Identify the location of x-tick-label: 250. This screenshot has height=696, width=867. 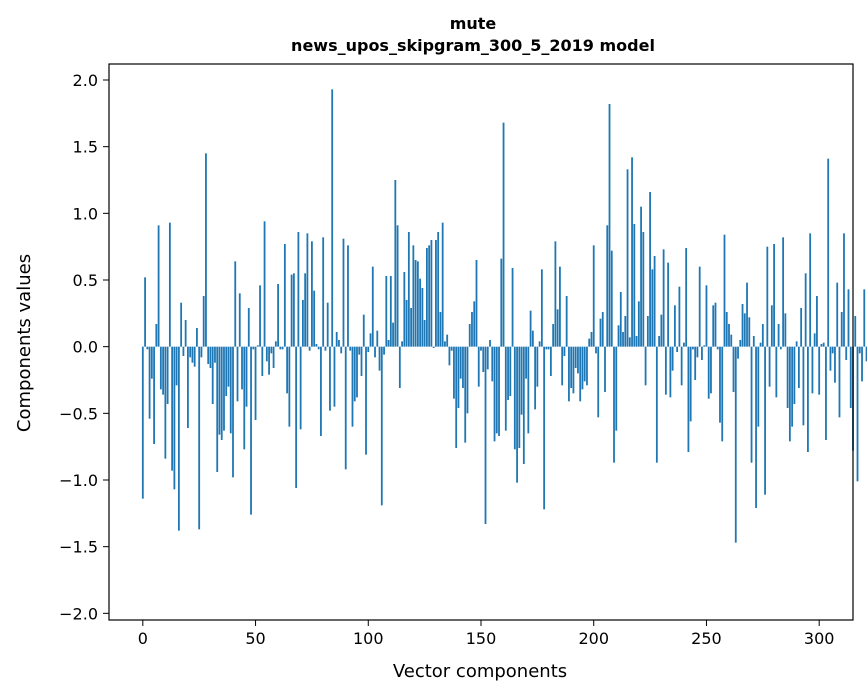
(706, 638).